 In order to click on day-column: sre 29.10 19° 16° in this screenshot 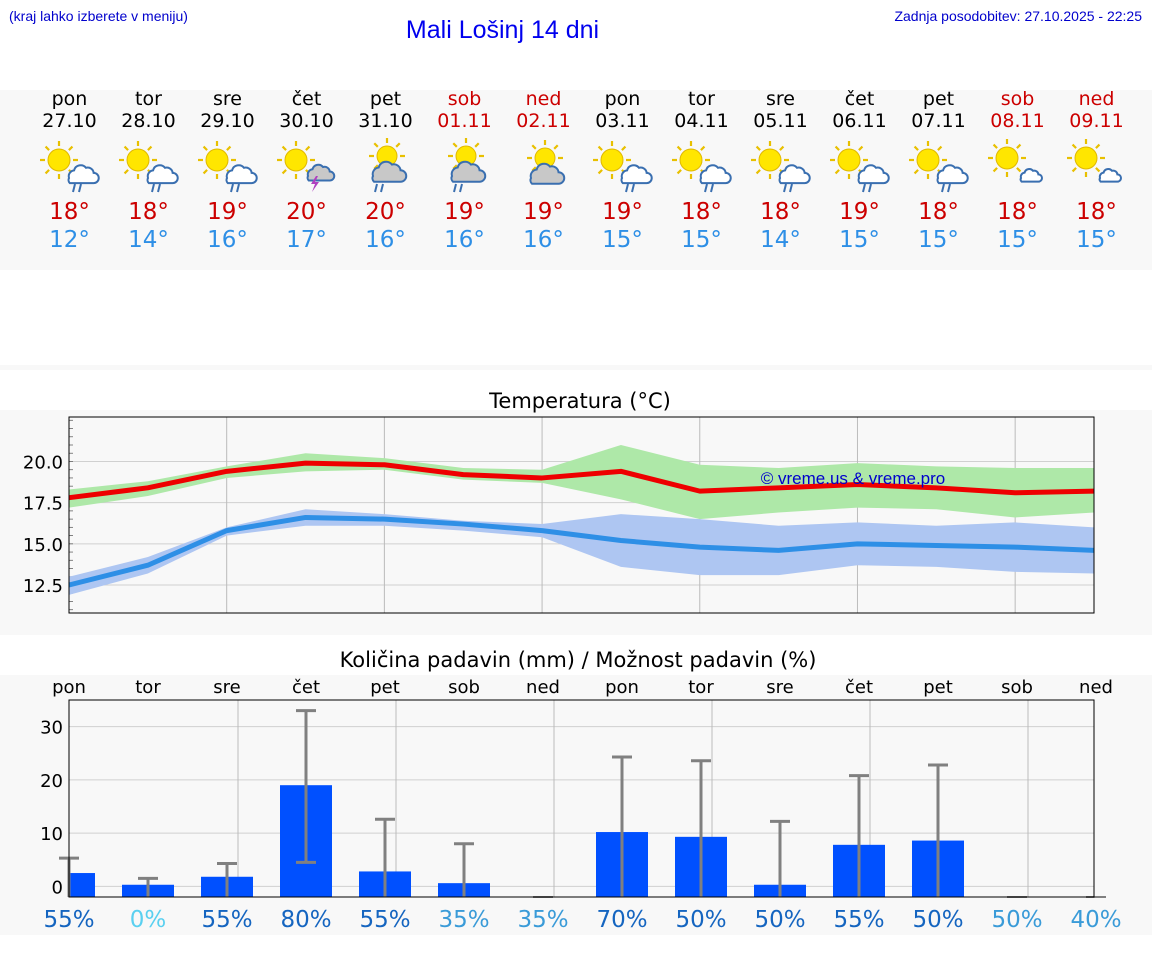, I will do `click(227, 171)`.